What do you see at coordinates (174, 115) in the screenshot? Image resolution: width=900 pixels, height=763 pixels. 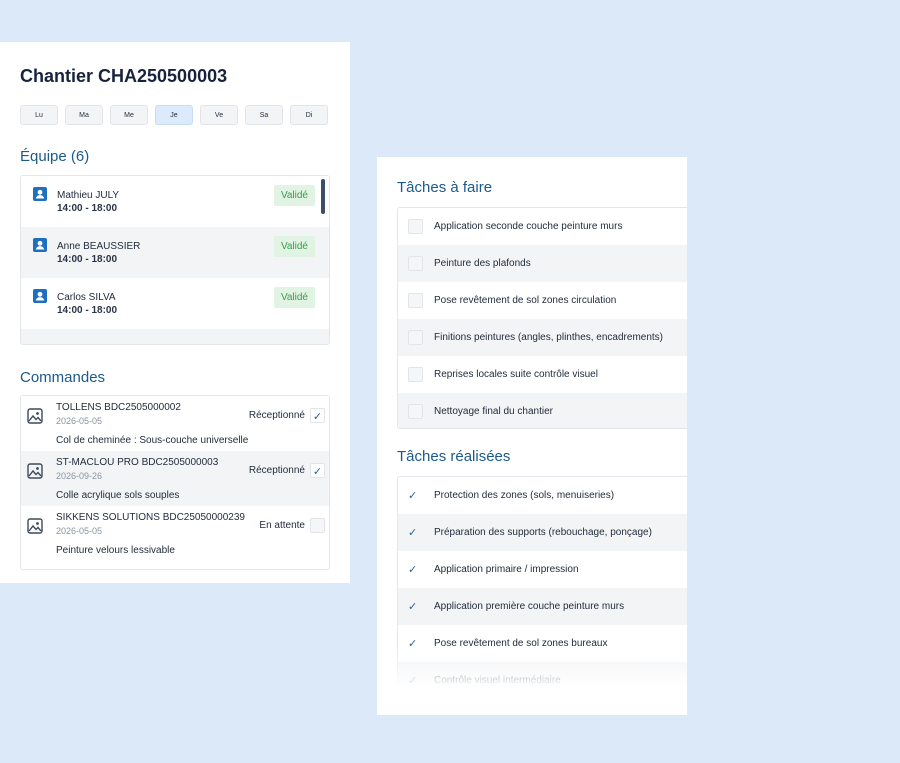 I see `day-button: Je` at bounding box center [174, 115].